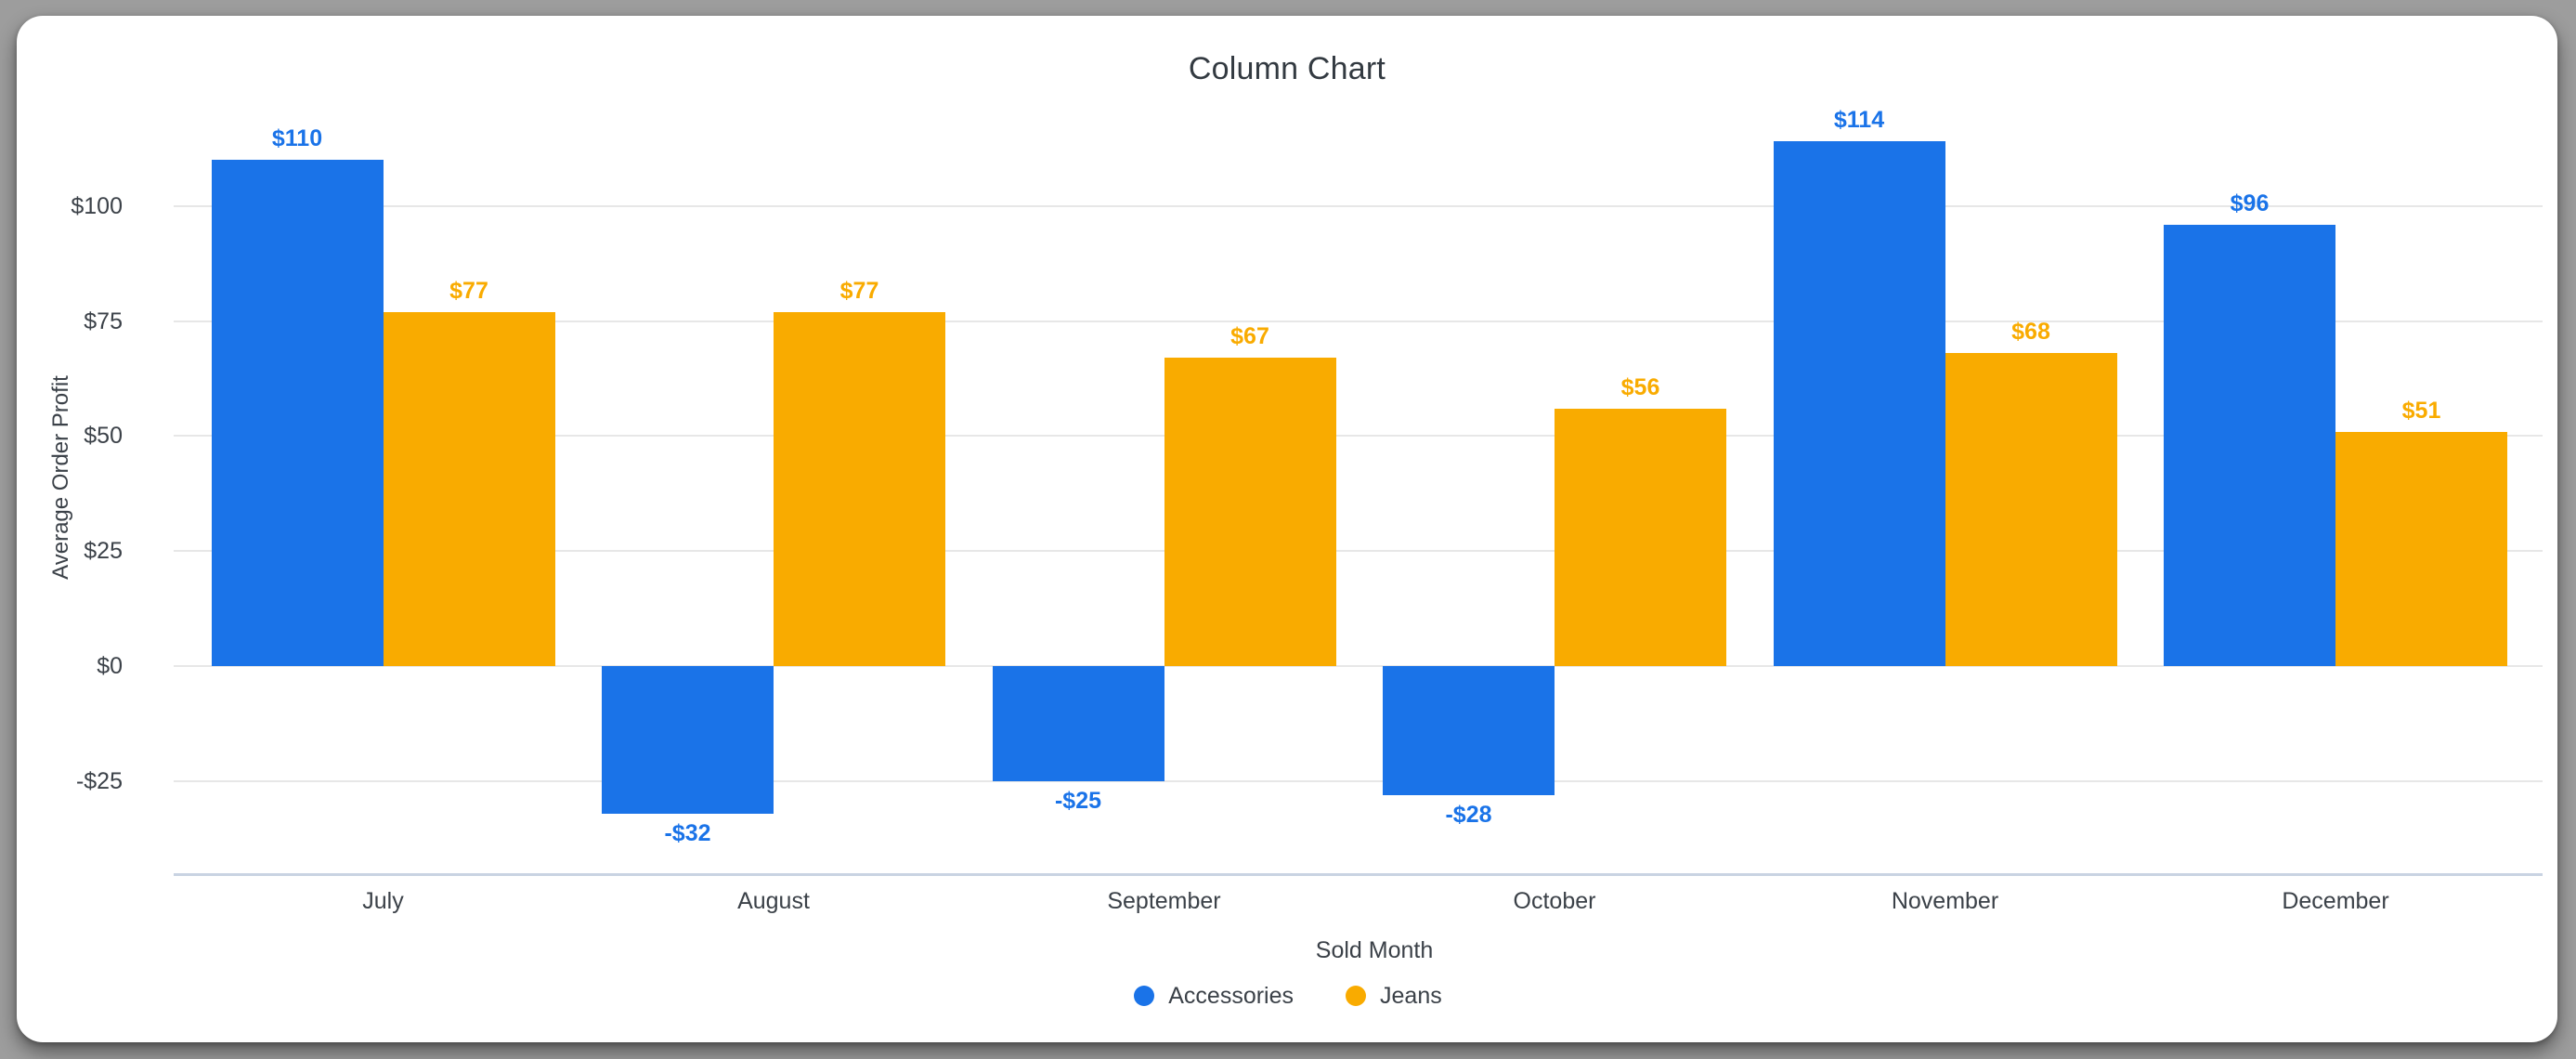 This screenshot has height=1059, width=2576. What do you see at coordinates (469, 489) in the screenshot?
I see `bar-jeans-july` at bounding box center [469, 489].